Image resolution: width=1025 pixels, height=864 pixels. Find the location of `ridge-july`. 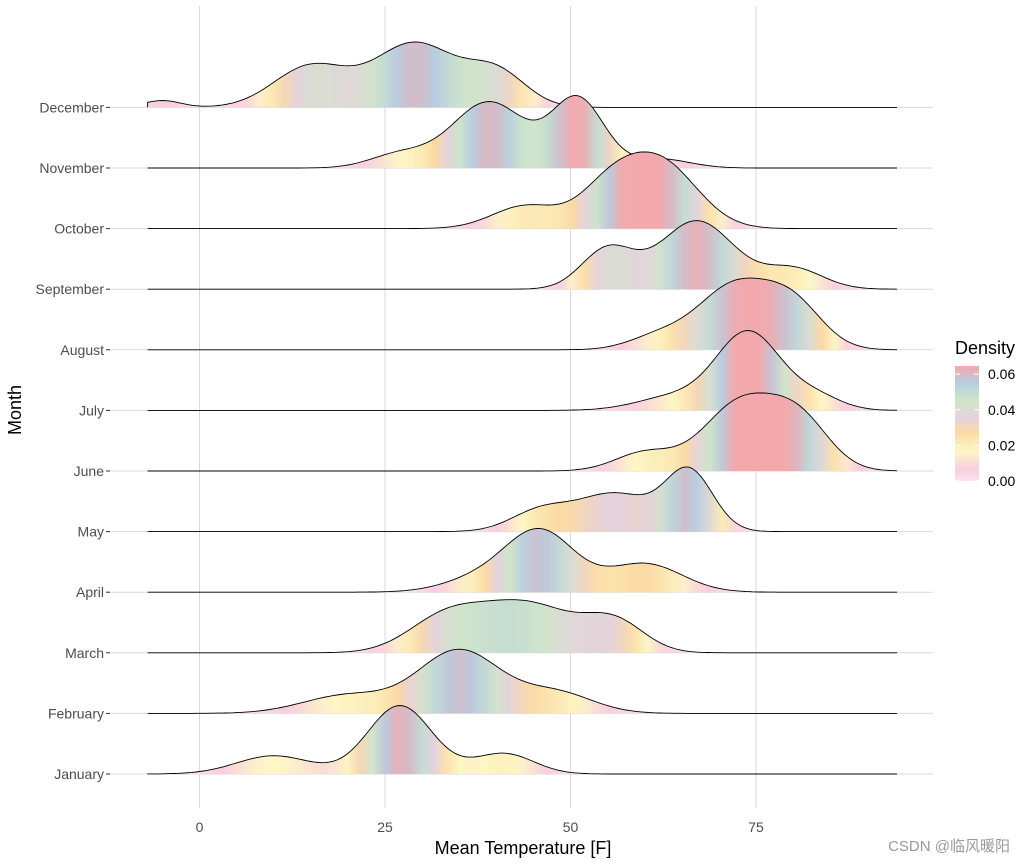

ridge-july is located at coordinates (522, 370).